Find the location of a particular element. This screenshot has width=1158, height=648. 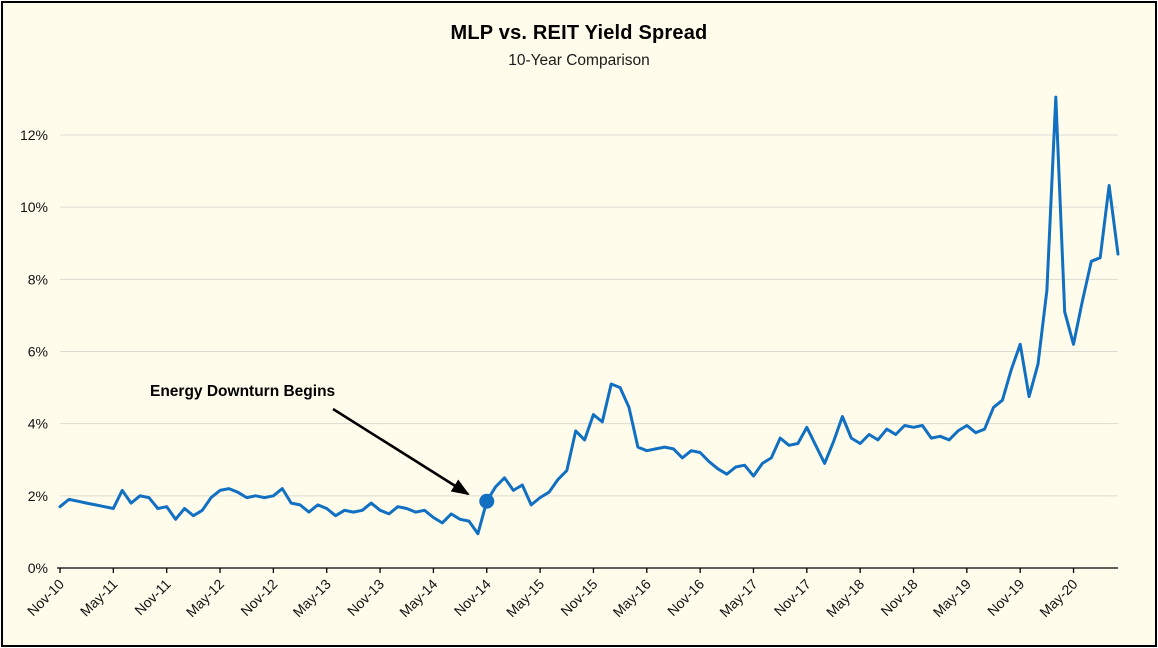

y-tick-label: 8% is located at coordinates (38, 279).